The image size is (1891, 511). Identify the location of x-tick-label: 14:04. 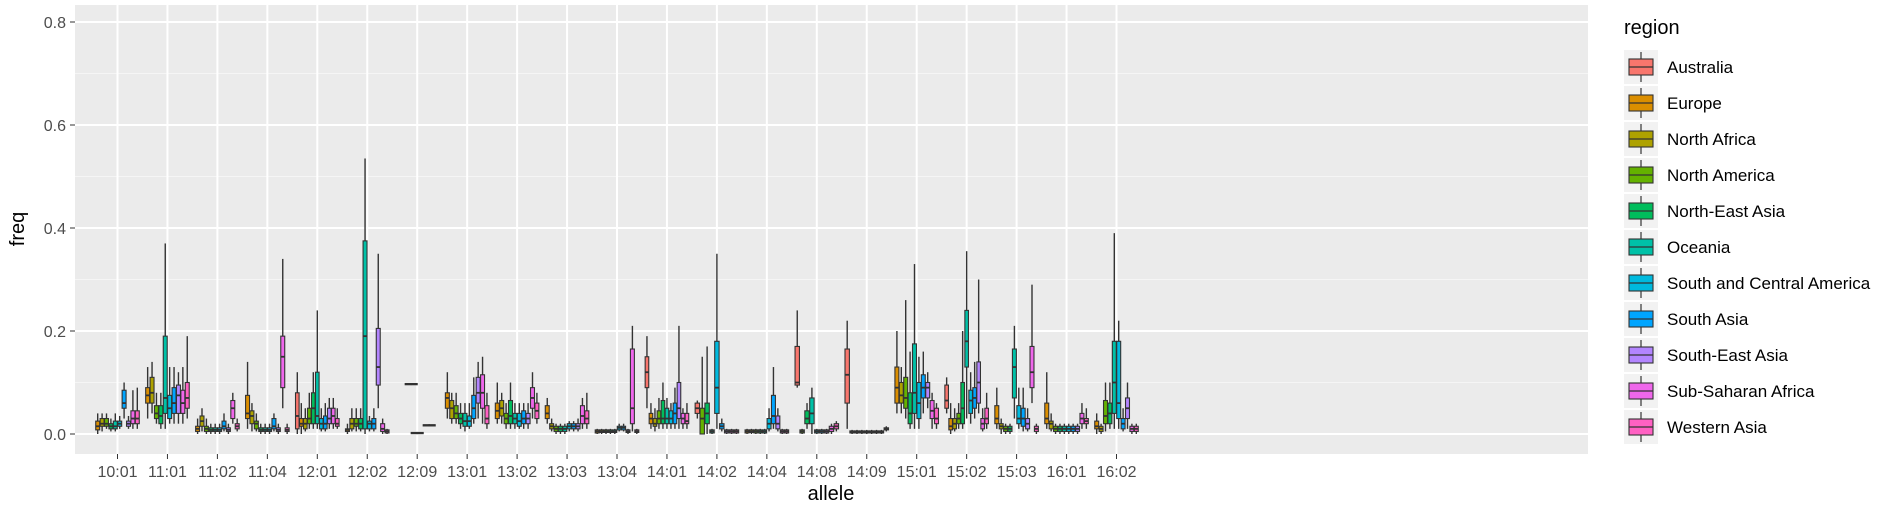
(767, 472).